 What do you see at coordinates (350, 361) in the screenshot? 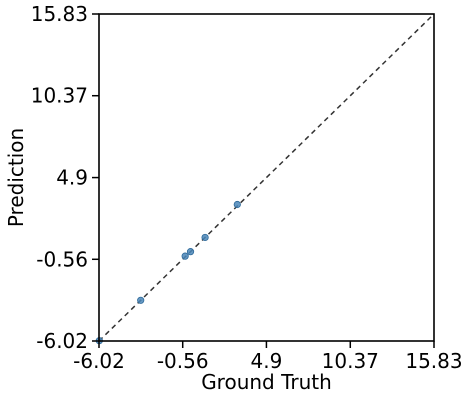
I see `x-tick-label: 10.37` at bounding box center [350, 361].